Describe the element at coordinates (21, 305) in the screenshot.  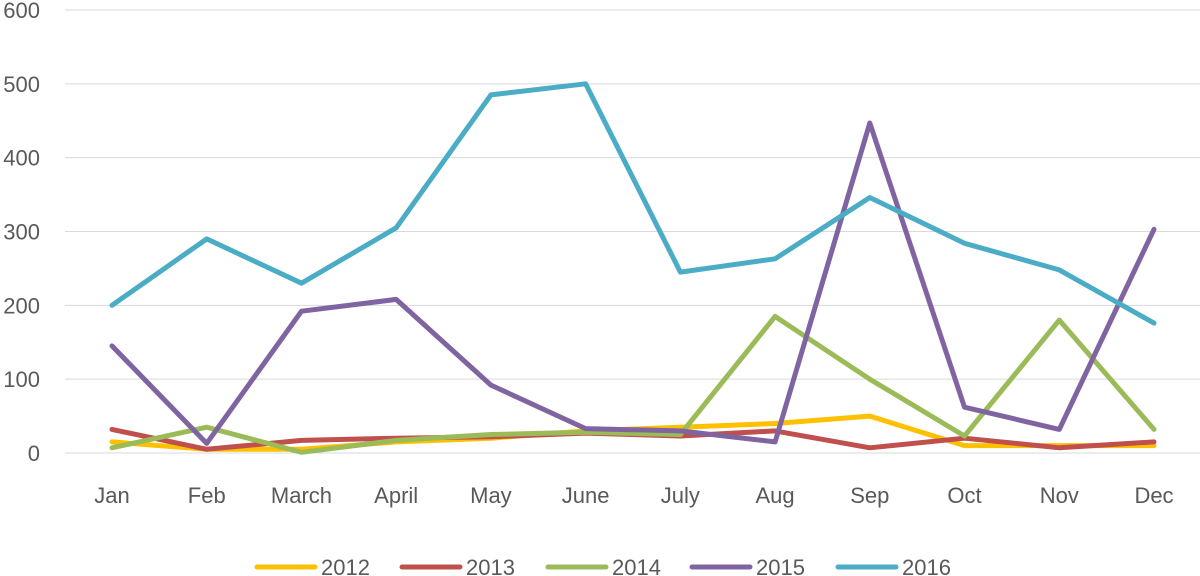
I see `y-tick-label: 200` at that location.